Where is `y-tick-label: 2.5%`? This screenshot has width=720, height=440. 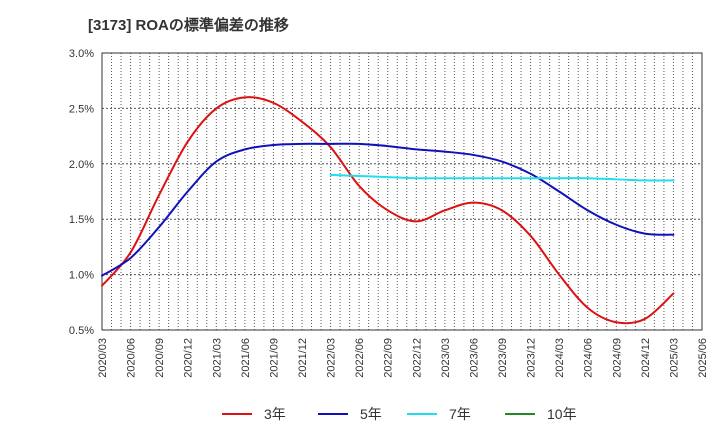 y-tick-label: 2.5% is located at coordinates (81, 109).